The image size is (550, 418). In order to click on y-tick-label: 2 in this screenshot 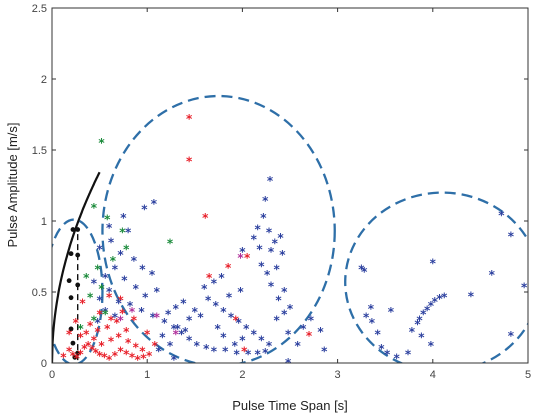, I will do `click(44, 80)`.